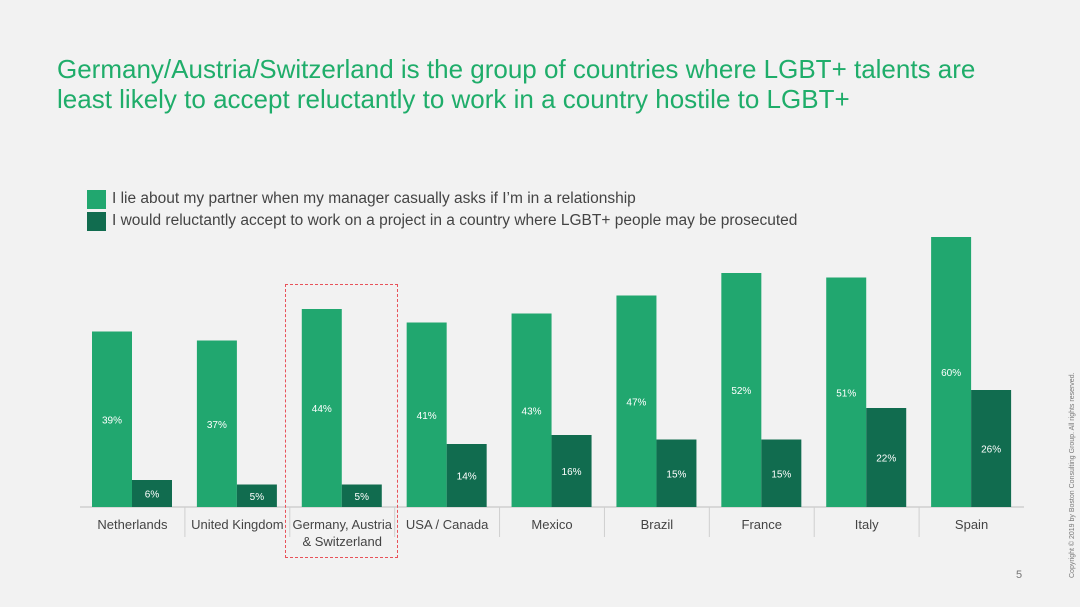  I want to click on data-label-lie-6: 52%, so click(741, 391).